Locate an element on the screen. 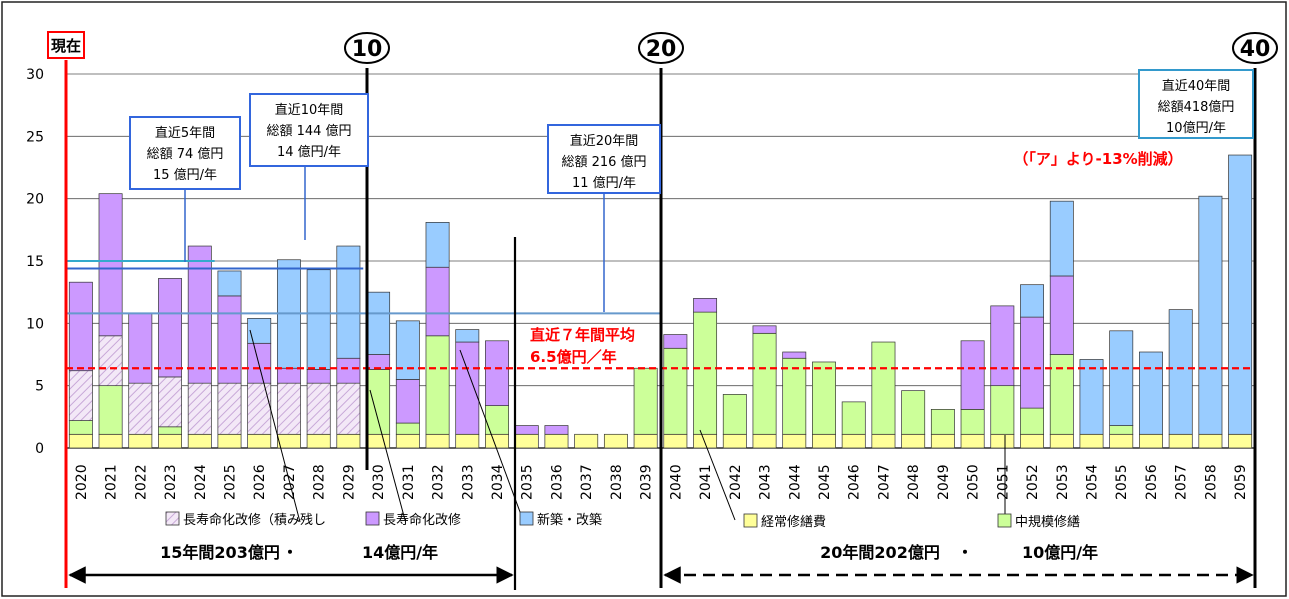  legend-label: 新築・改築 is located at coordinates (569, 520).